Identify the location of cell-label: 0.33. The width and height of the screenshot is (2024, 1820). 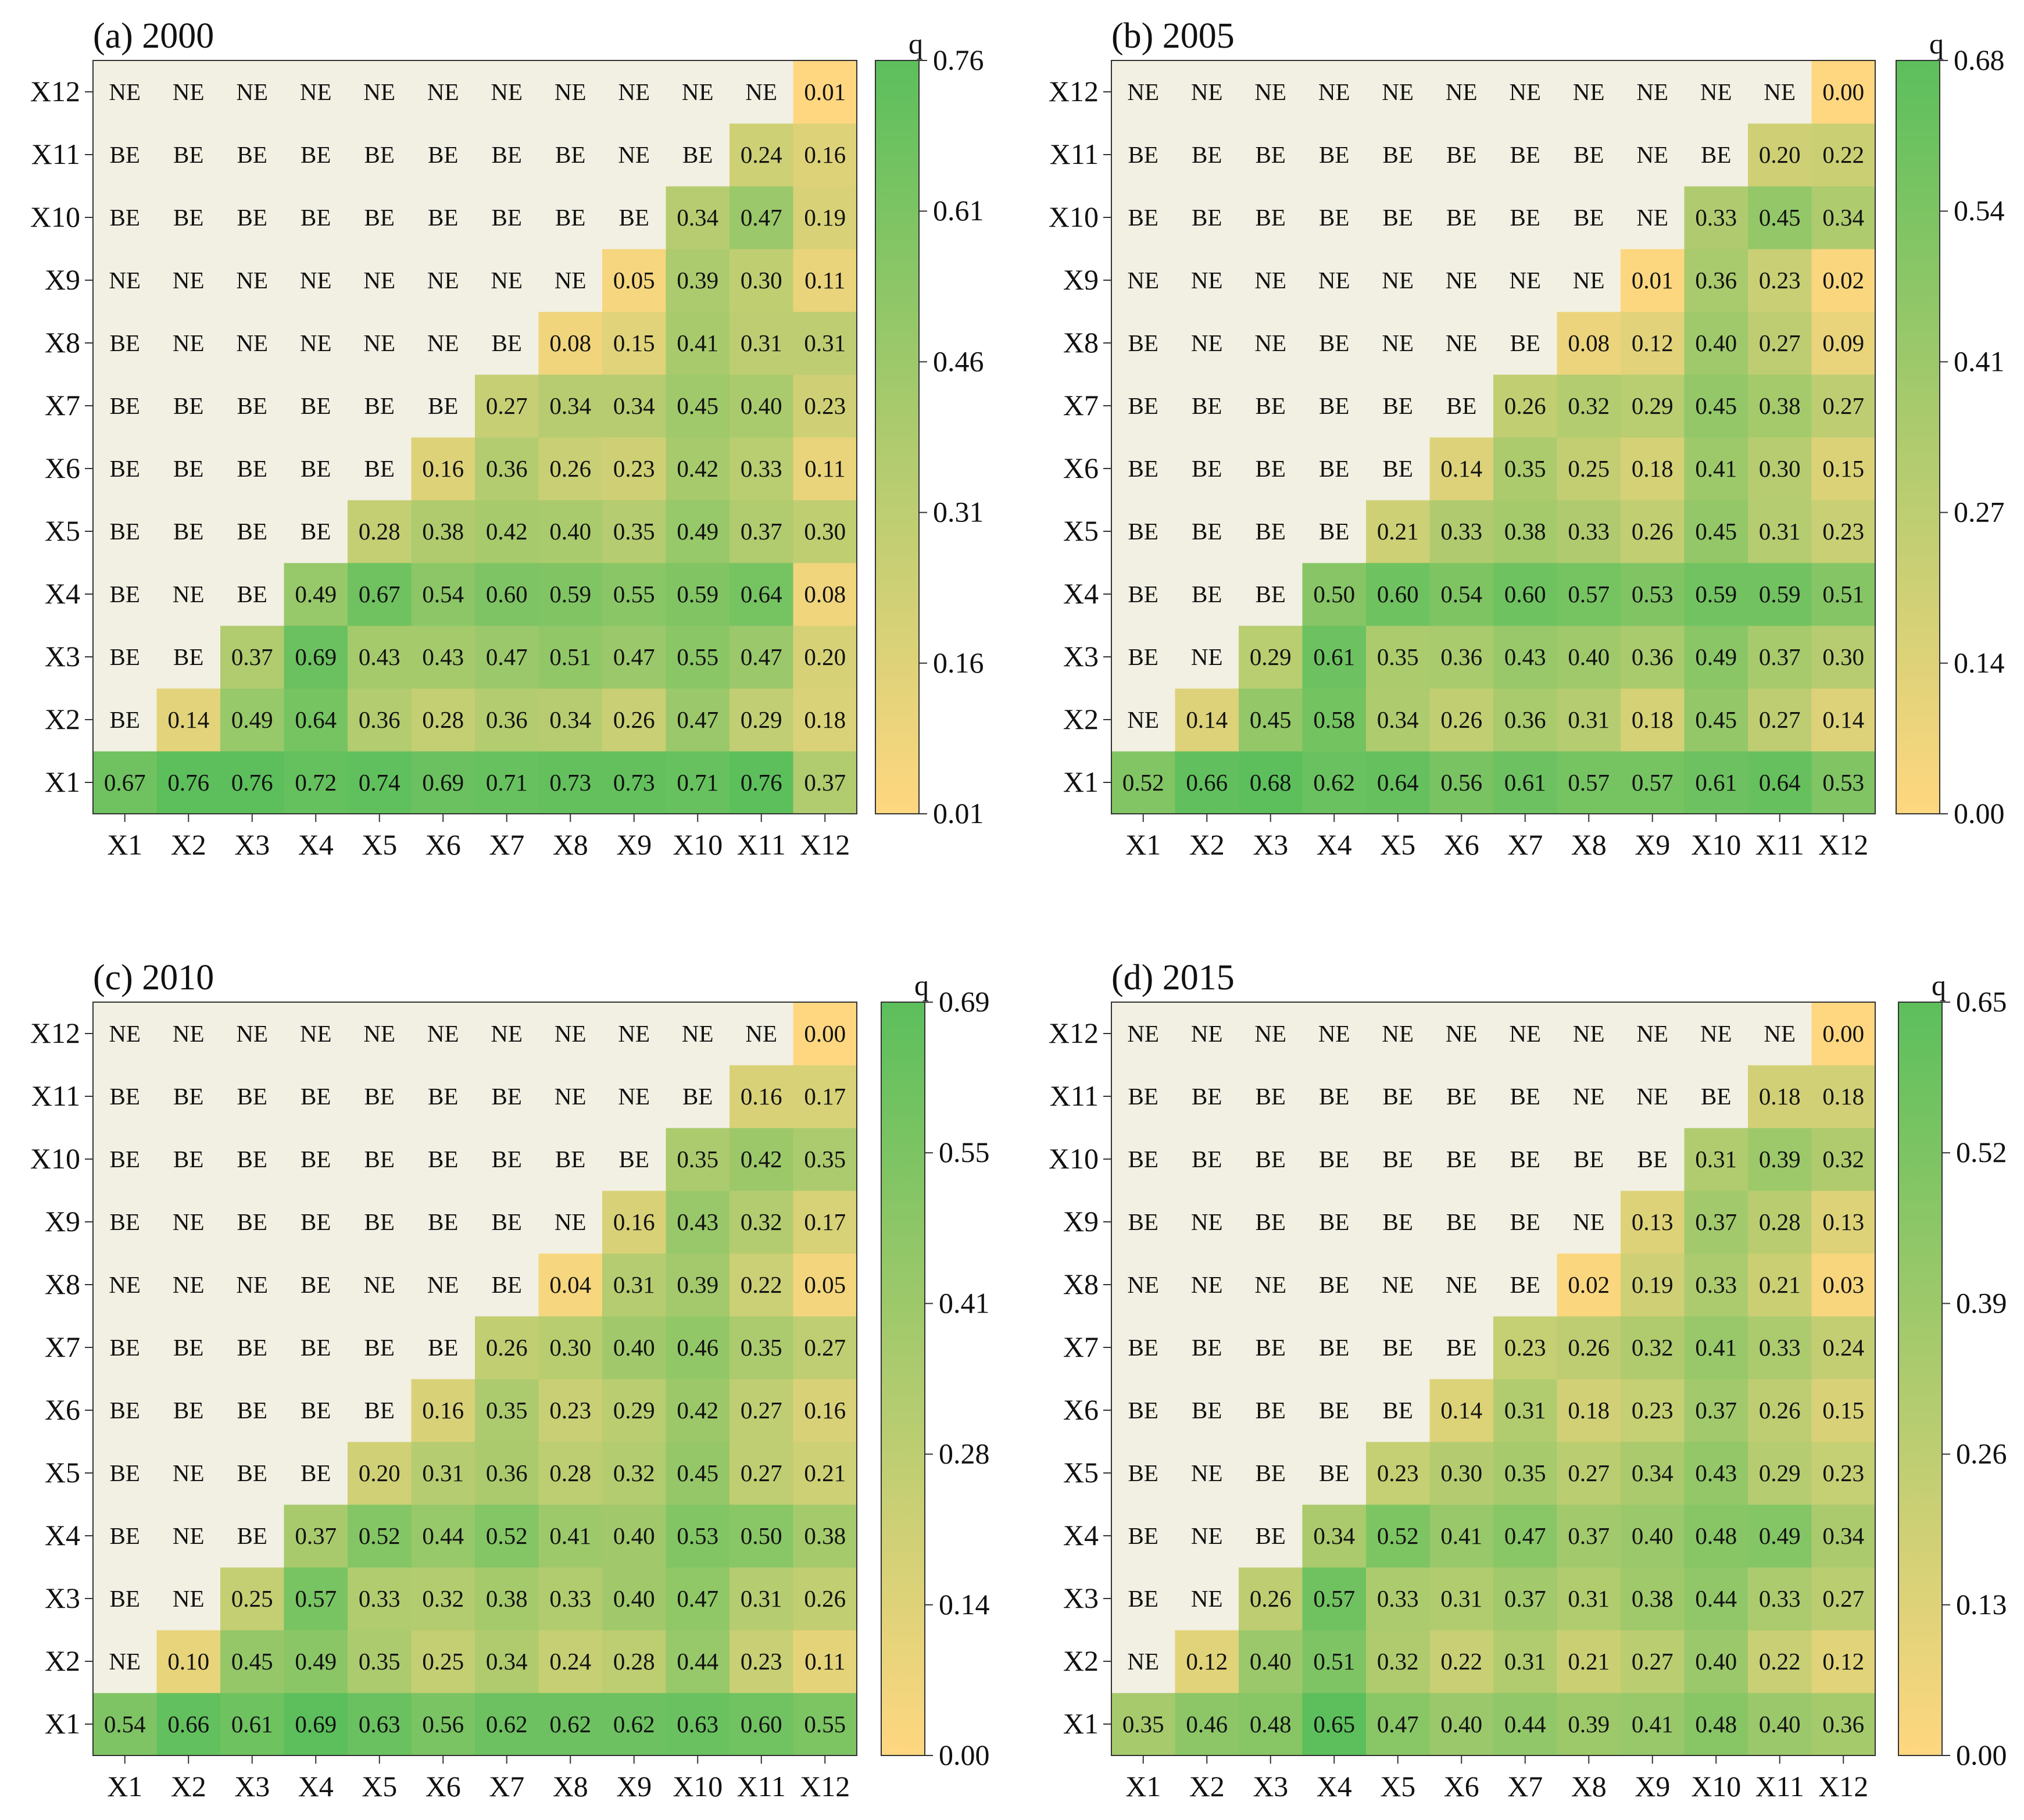
(1589, 532).